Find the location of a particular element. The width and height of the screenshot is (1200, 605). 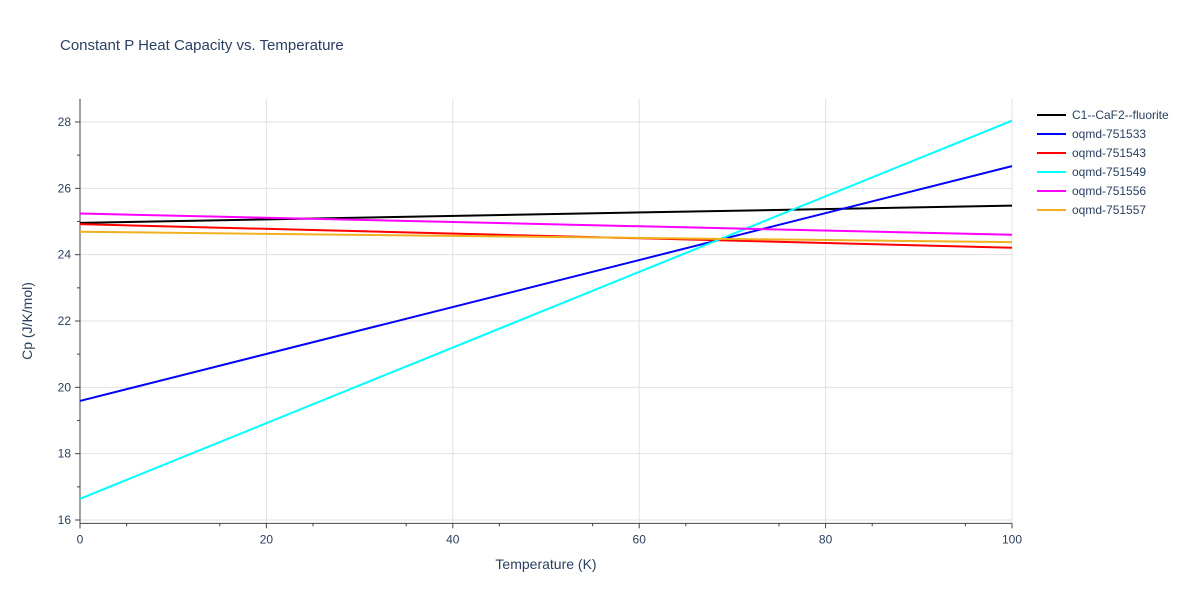

y-tick-label: 16 is located at coordinates (65, 520).